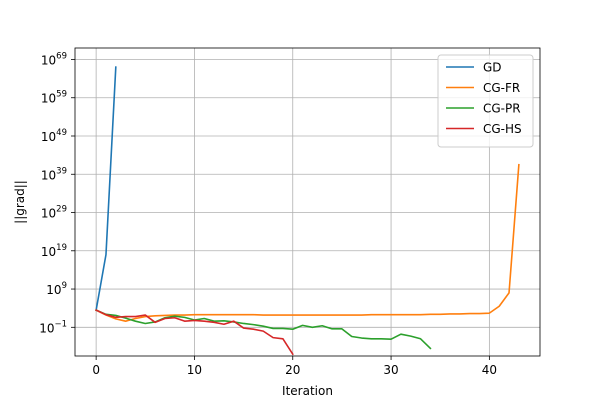 This screenshot has width=600, height=400. Describe the element at coordinates (390, 370) in the screenshot. I see `x-tick-label: 30` at that location.